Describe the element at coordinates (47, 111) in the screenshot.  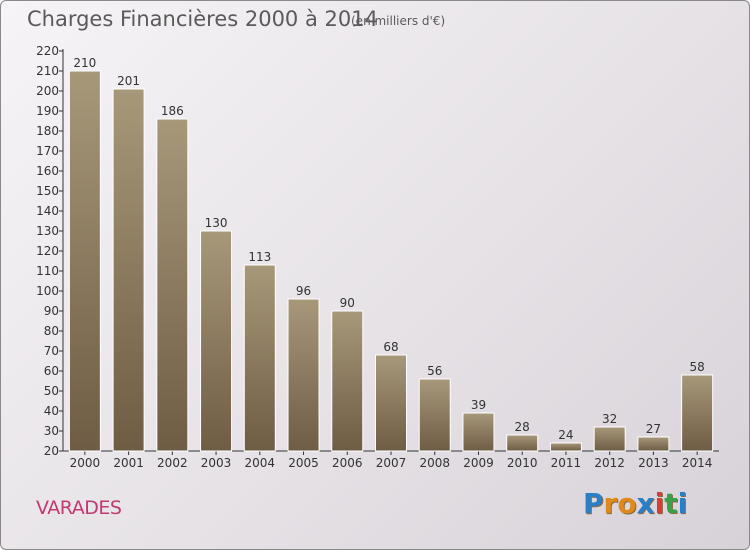
I see `y-tick-label: 190` at that location.